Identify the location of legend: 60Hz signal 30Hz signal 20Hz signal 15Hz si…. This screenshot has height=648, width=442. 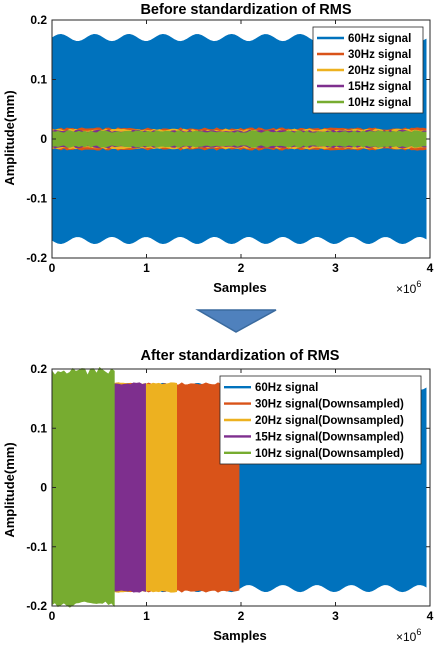
(368, 70).